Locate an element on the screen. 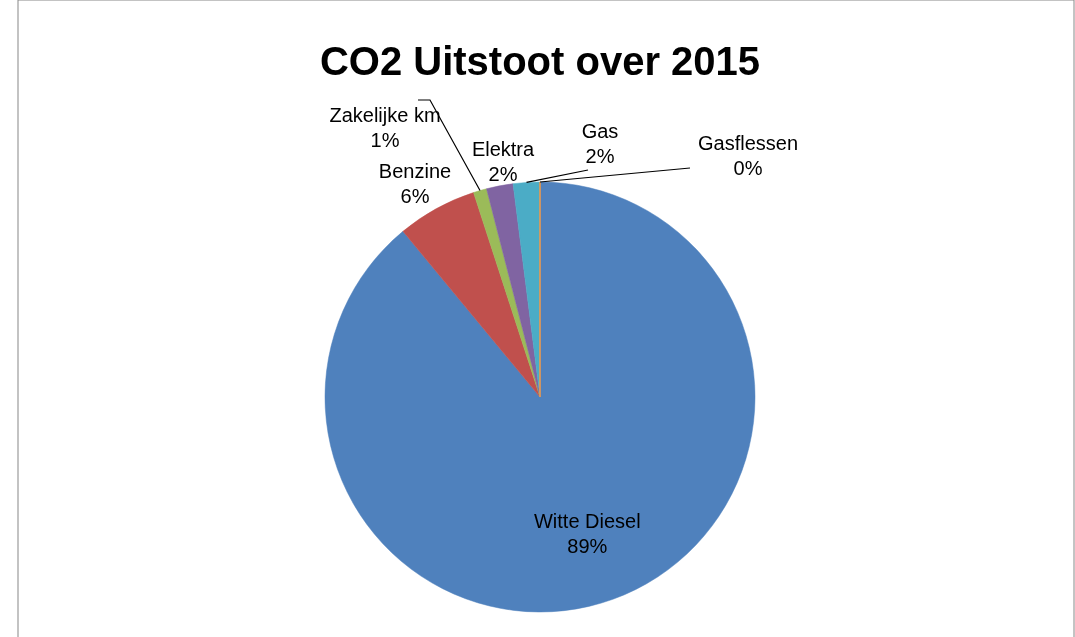 The width and height of the screenshot is (1075, 637). slice-label: Benzine is located at coordinates (415, 171).